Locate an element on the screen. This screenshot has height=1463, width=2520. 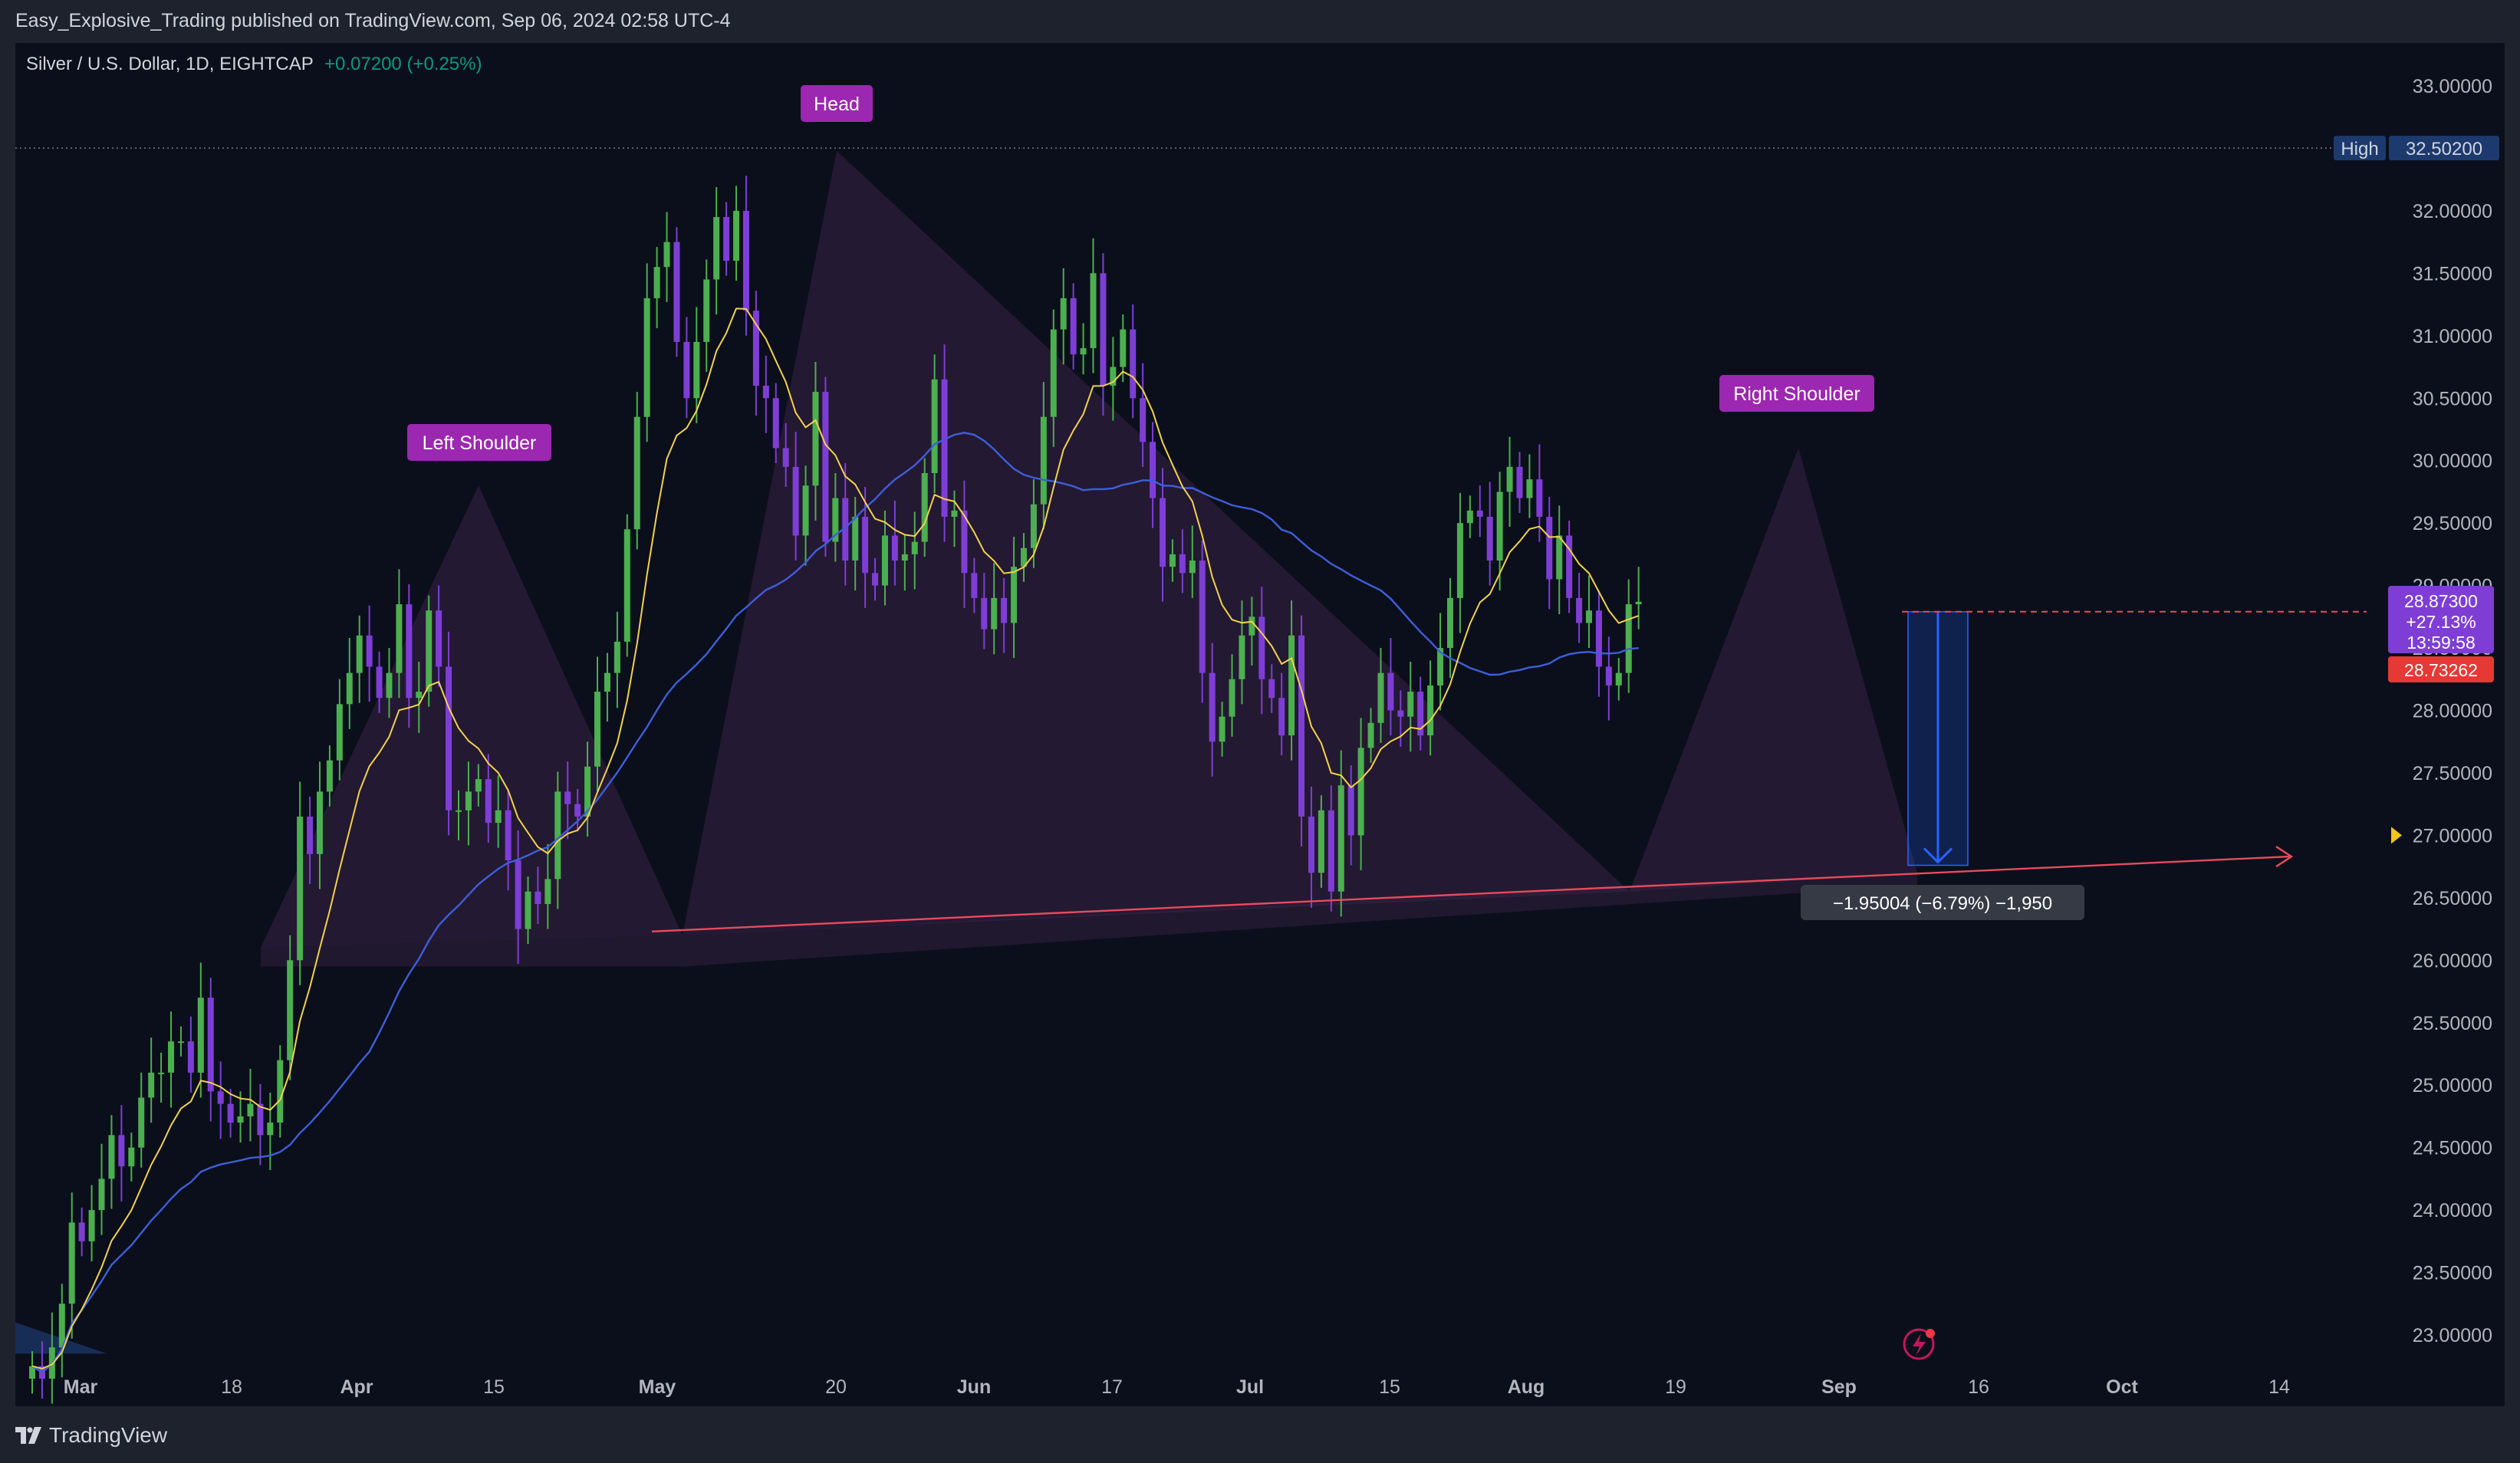
time-tick-label: 19 is located at coordinates (1675, 1387).